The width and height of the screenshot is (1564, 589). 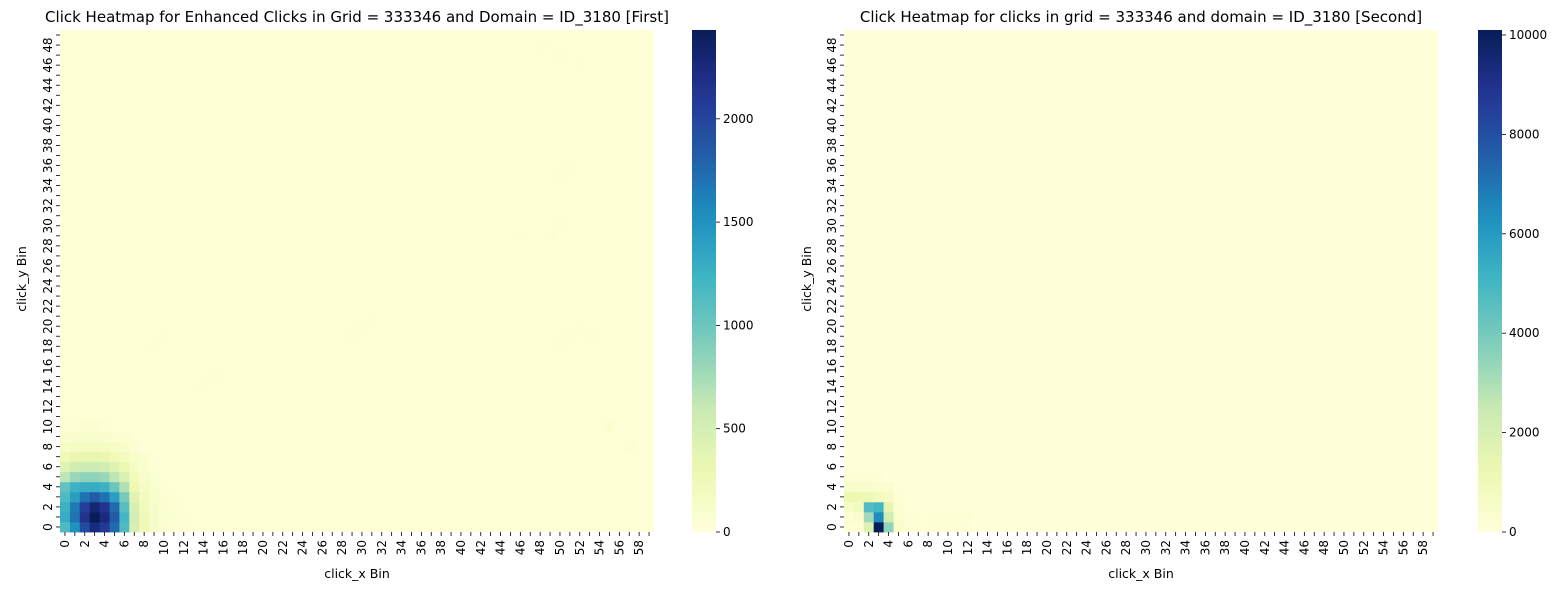 I want to click on x-tick-label: 14, so click(x=204, y=547).